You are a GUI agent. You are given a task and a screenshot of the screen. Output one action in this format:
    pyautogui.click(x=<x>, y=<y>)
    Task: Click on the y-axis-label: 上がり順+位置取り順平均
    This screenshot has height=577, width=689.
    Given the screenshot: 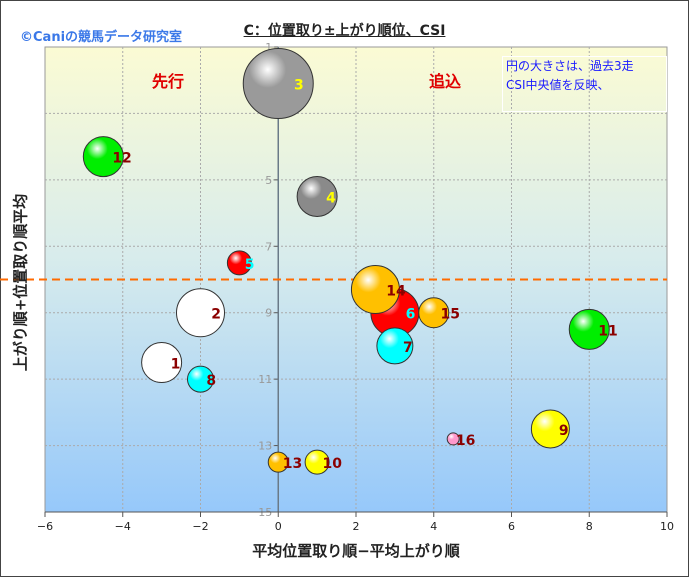 What is the action you would take?
    pyautogui.click(x=20, y=282)
    